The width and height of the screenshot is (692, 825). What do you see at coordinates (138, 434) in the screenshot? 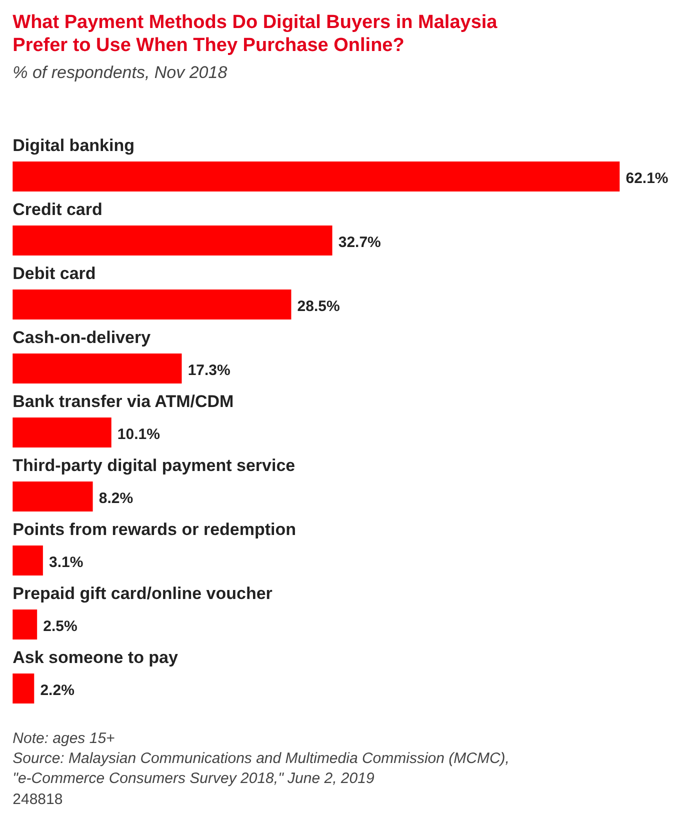
I see `data-label: 10.1%` at bounding box center [138, 434].